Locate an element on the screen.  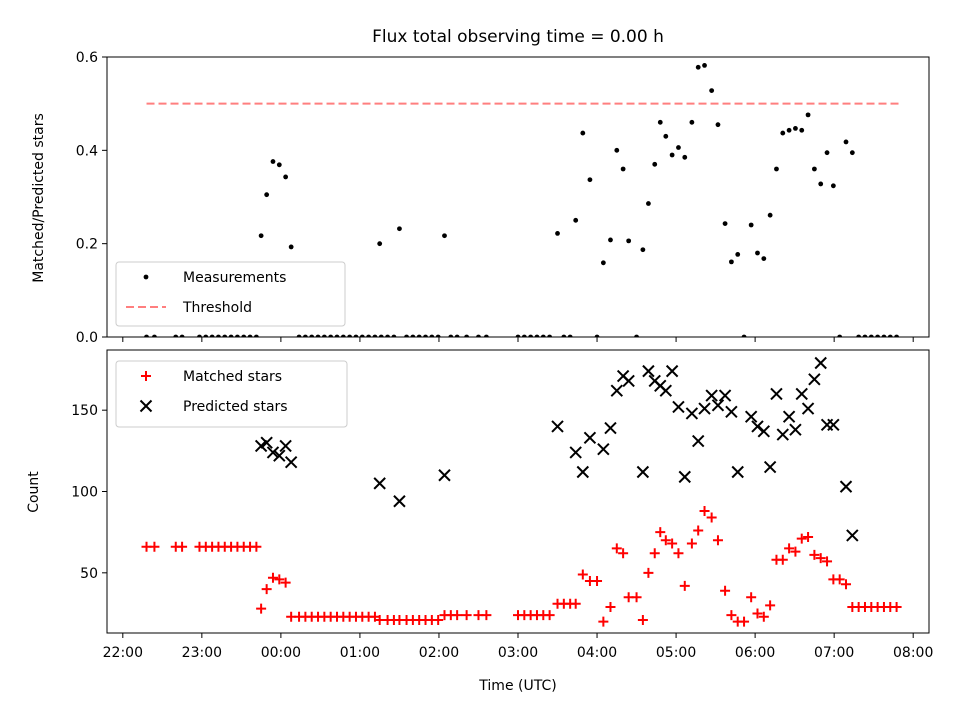
xtick-label: 22:00 is located at coordinates (123, 653).